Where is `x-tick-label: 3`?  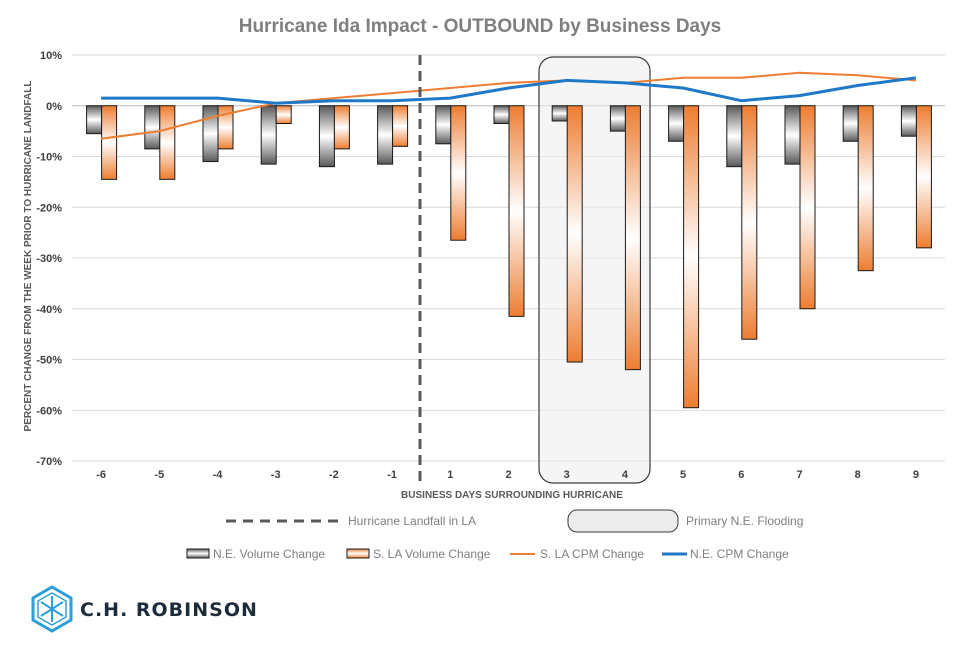
x-tick-label: 3 is located at coordinates (567, 475).